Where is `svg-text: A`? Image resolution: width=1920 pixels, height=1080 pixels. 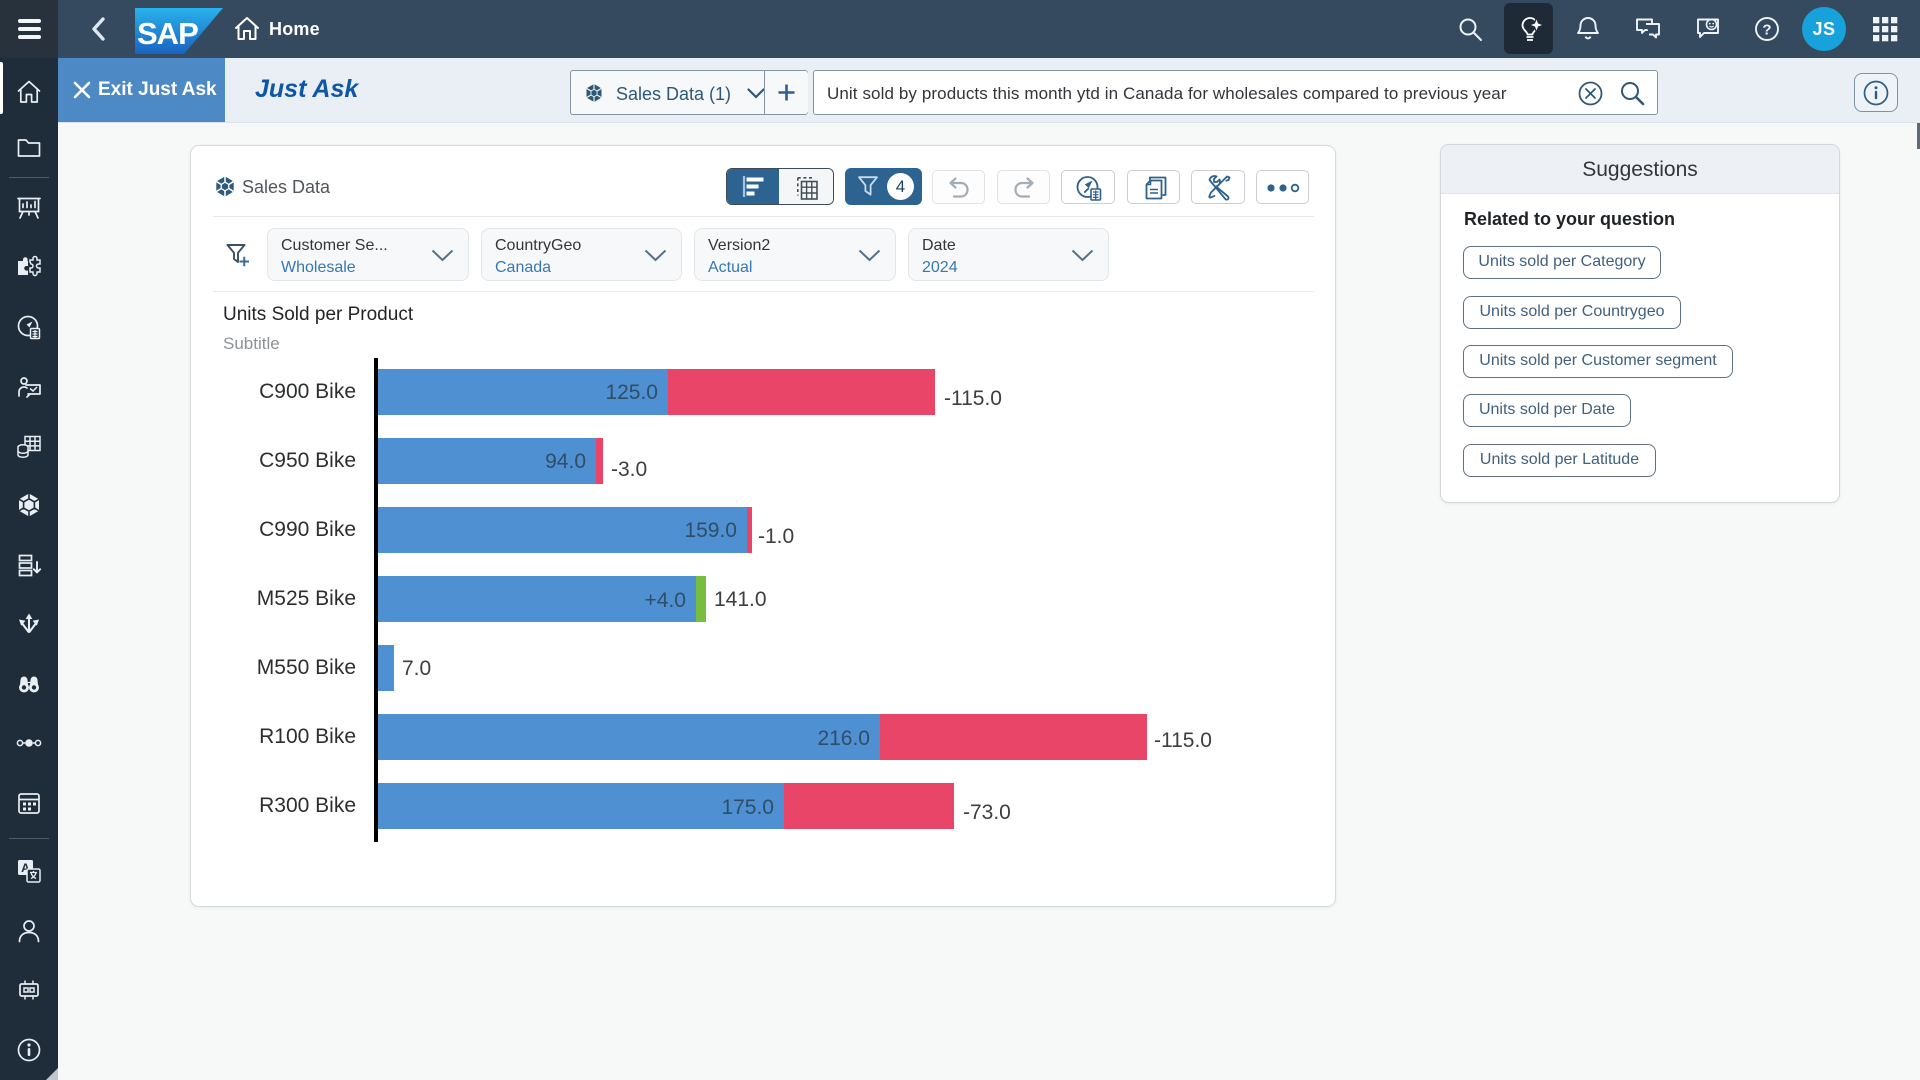
svg-text: A is located at coordinates (25, 868).